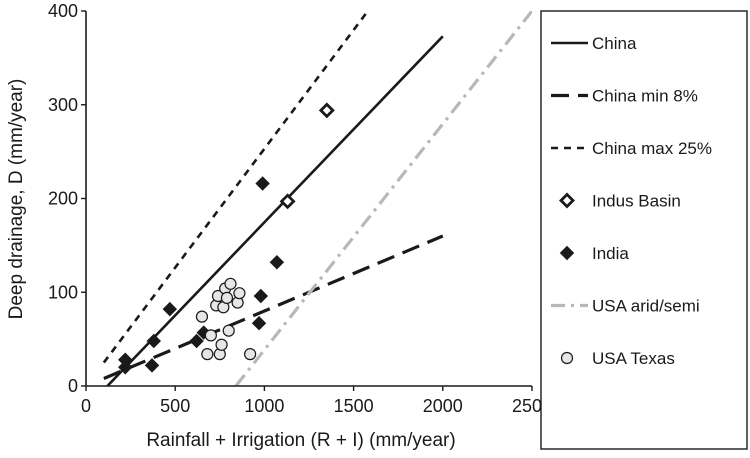 Image resolution: width=750 pixels, height=458 pixels. What do you see at coordinates (63, 199) in the screenshot?
I see `y-tick-label-2: 200` at bounding box center [63, 199].